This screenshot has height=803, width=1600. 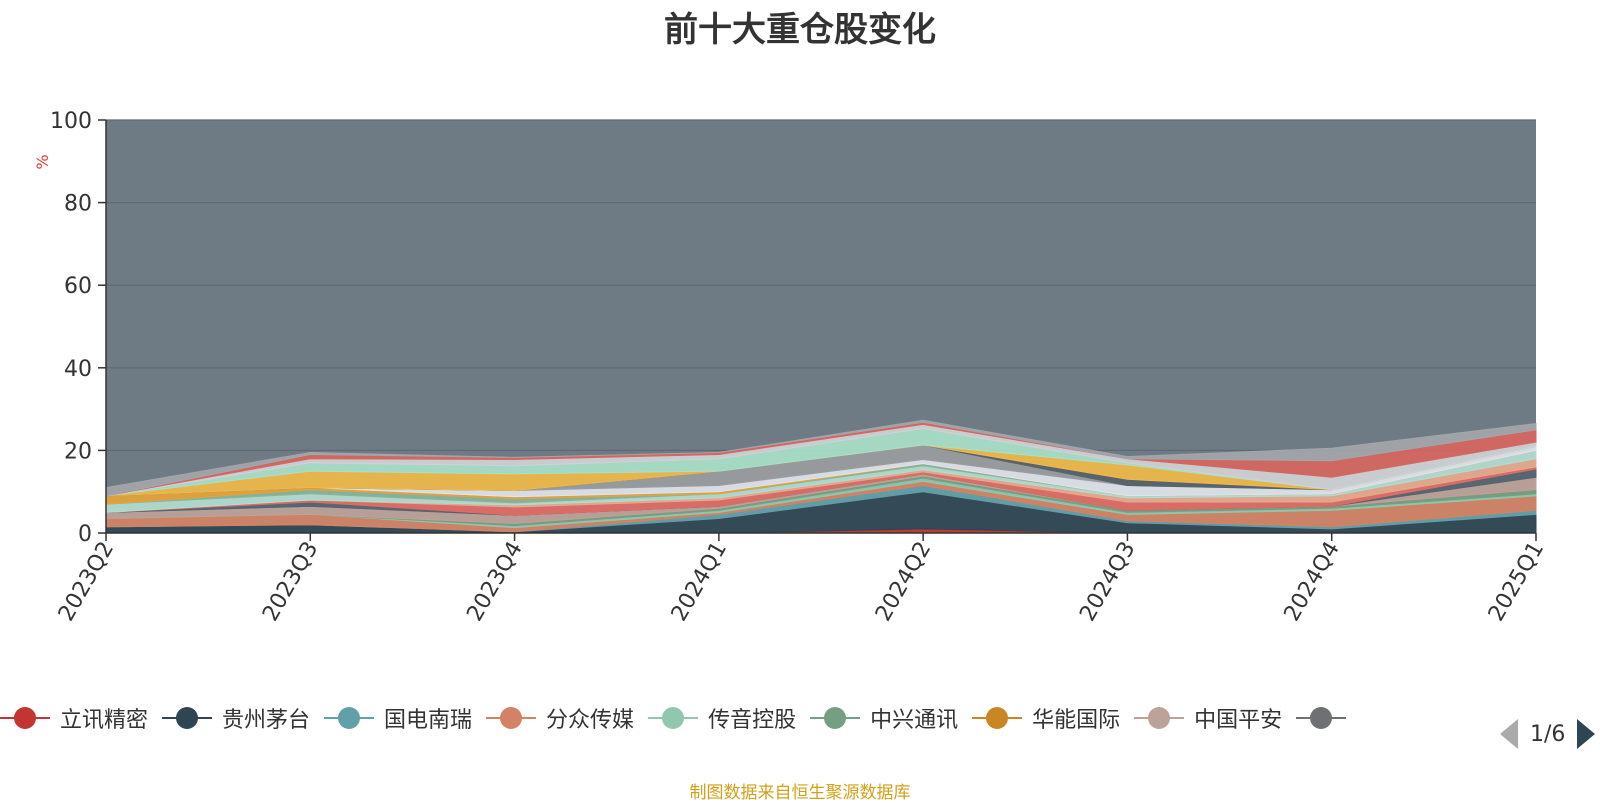 I want to click on x-tick-label: 2024Q4, so click(x=1312, y=582).